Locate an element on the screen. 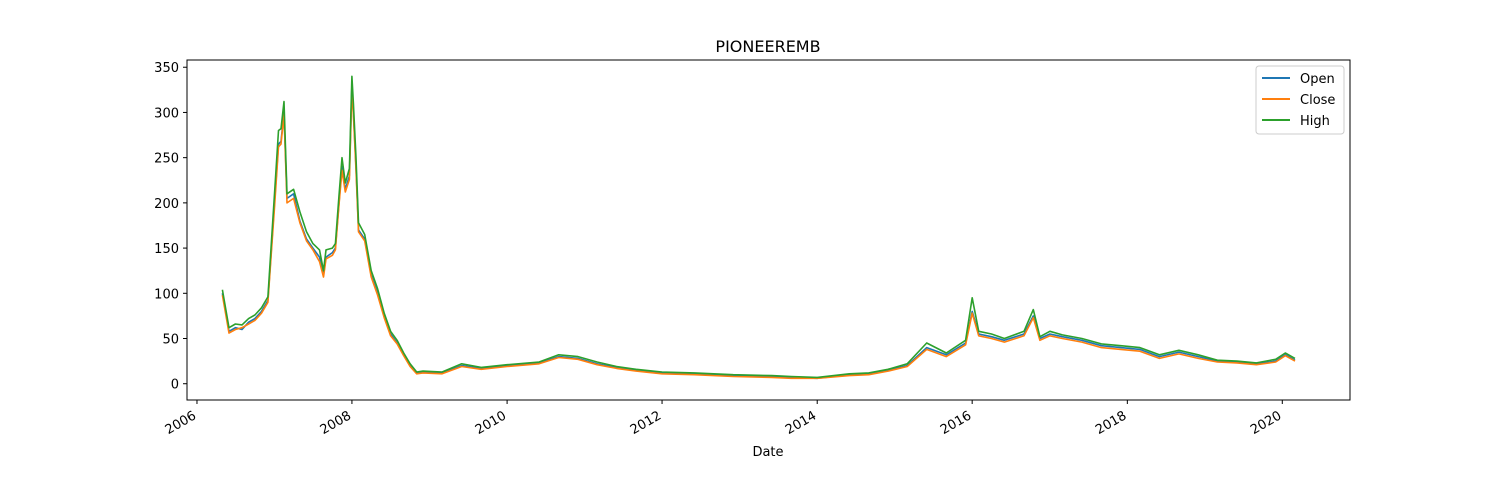 This screenshot has height=500, width=1500. y-tick-label: 100 is located at coordinates (166, 294).